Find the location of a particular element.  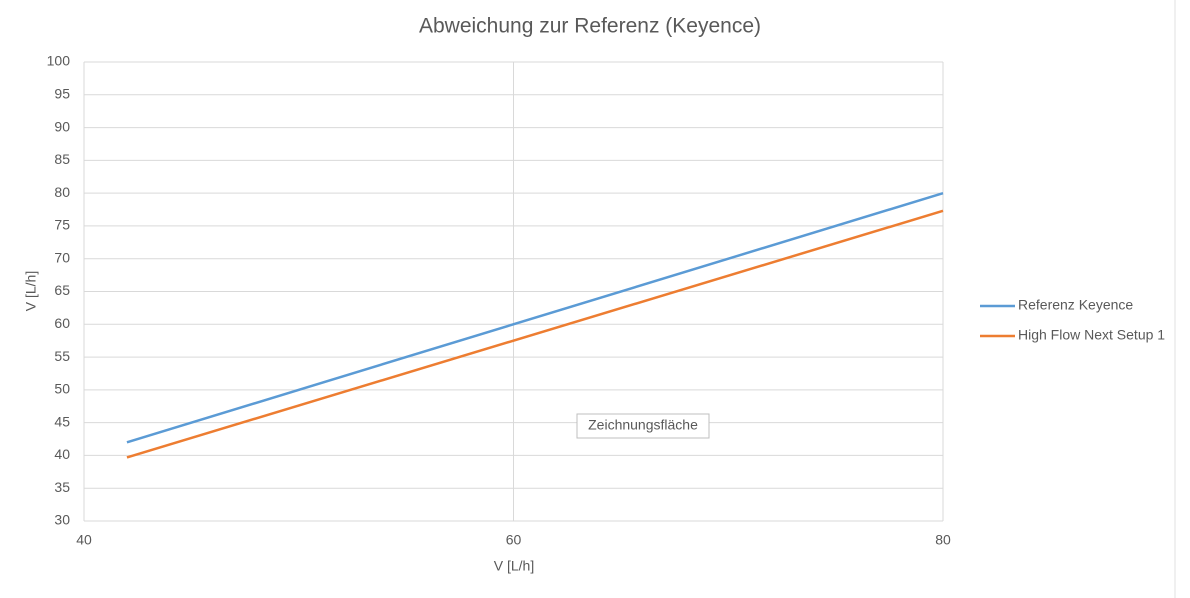

legend-label: Referenz Keyence is located at coordinates (1075, 305).